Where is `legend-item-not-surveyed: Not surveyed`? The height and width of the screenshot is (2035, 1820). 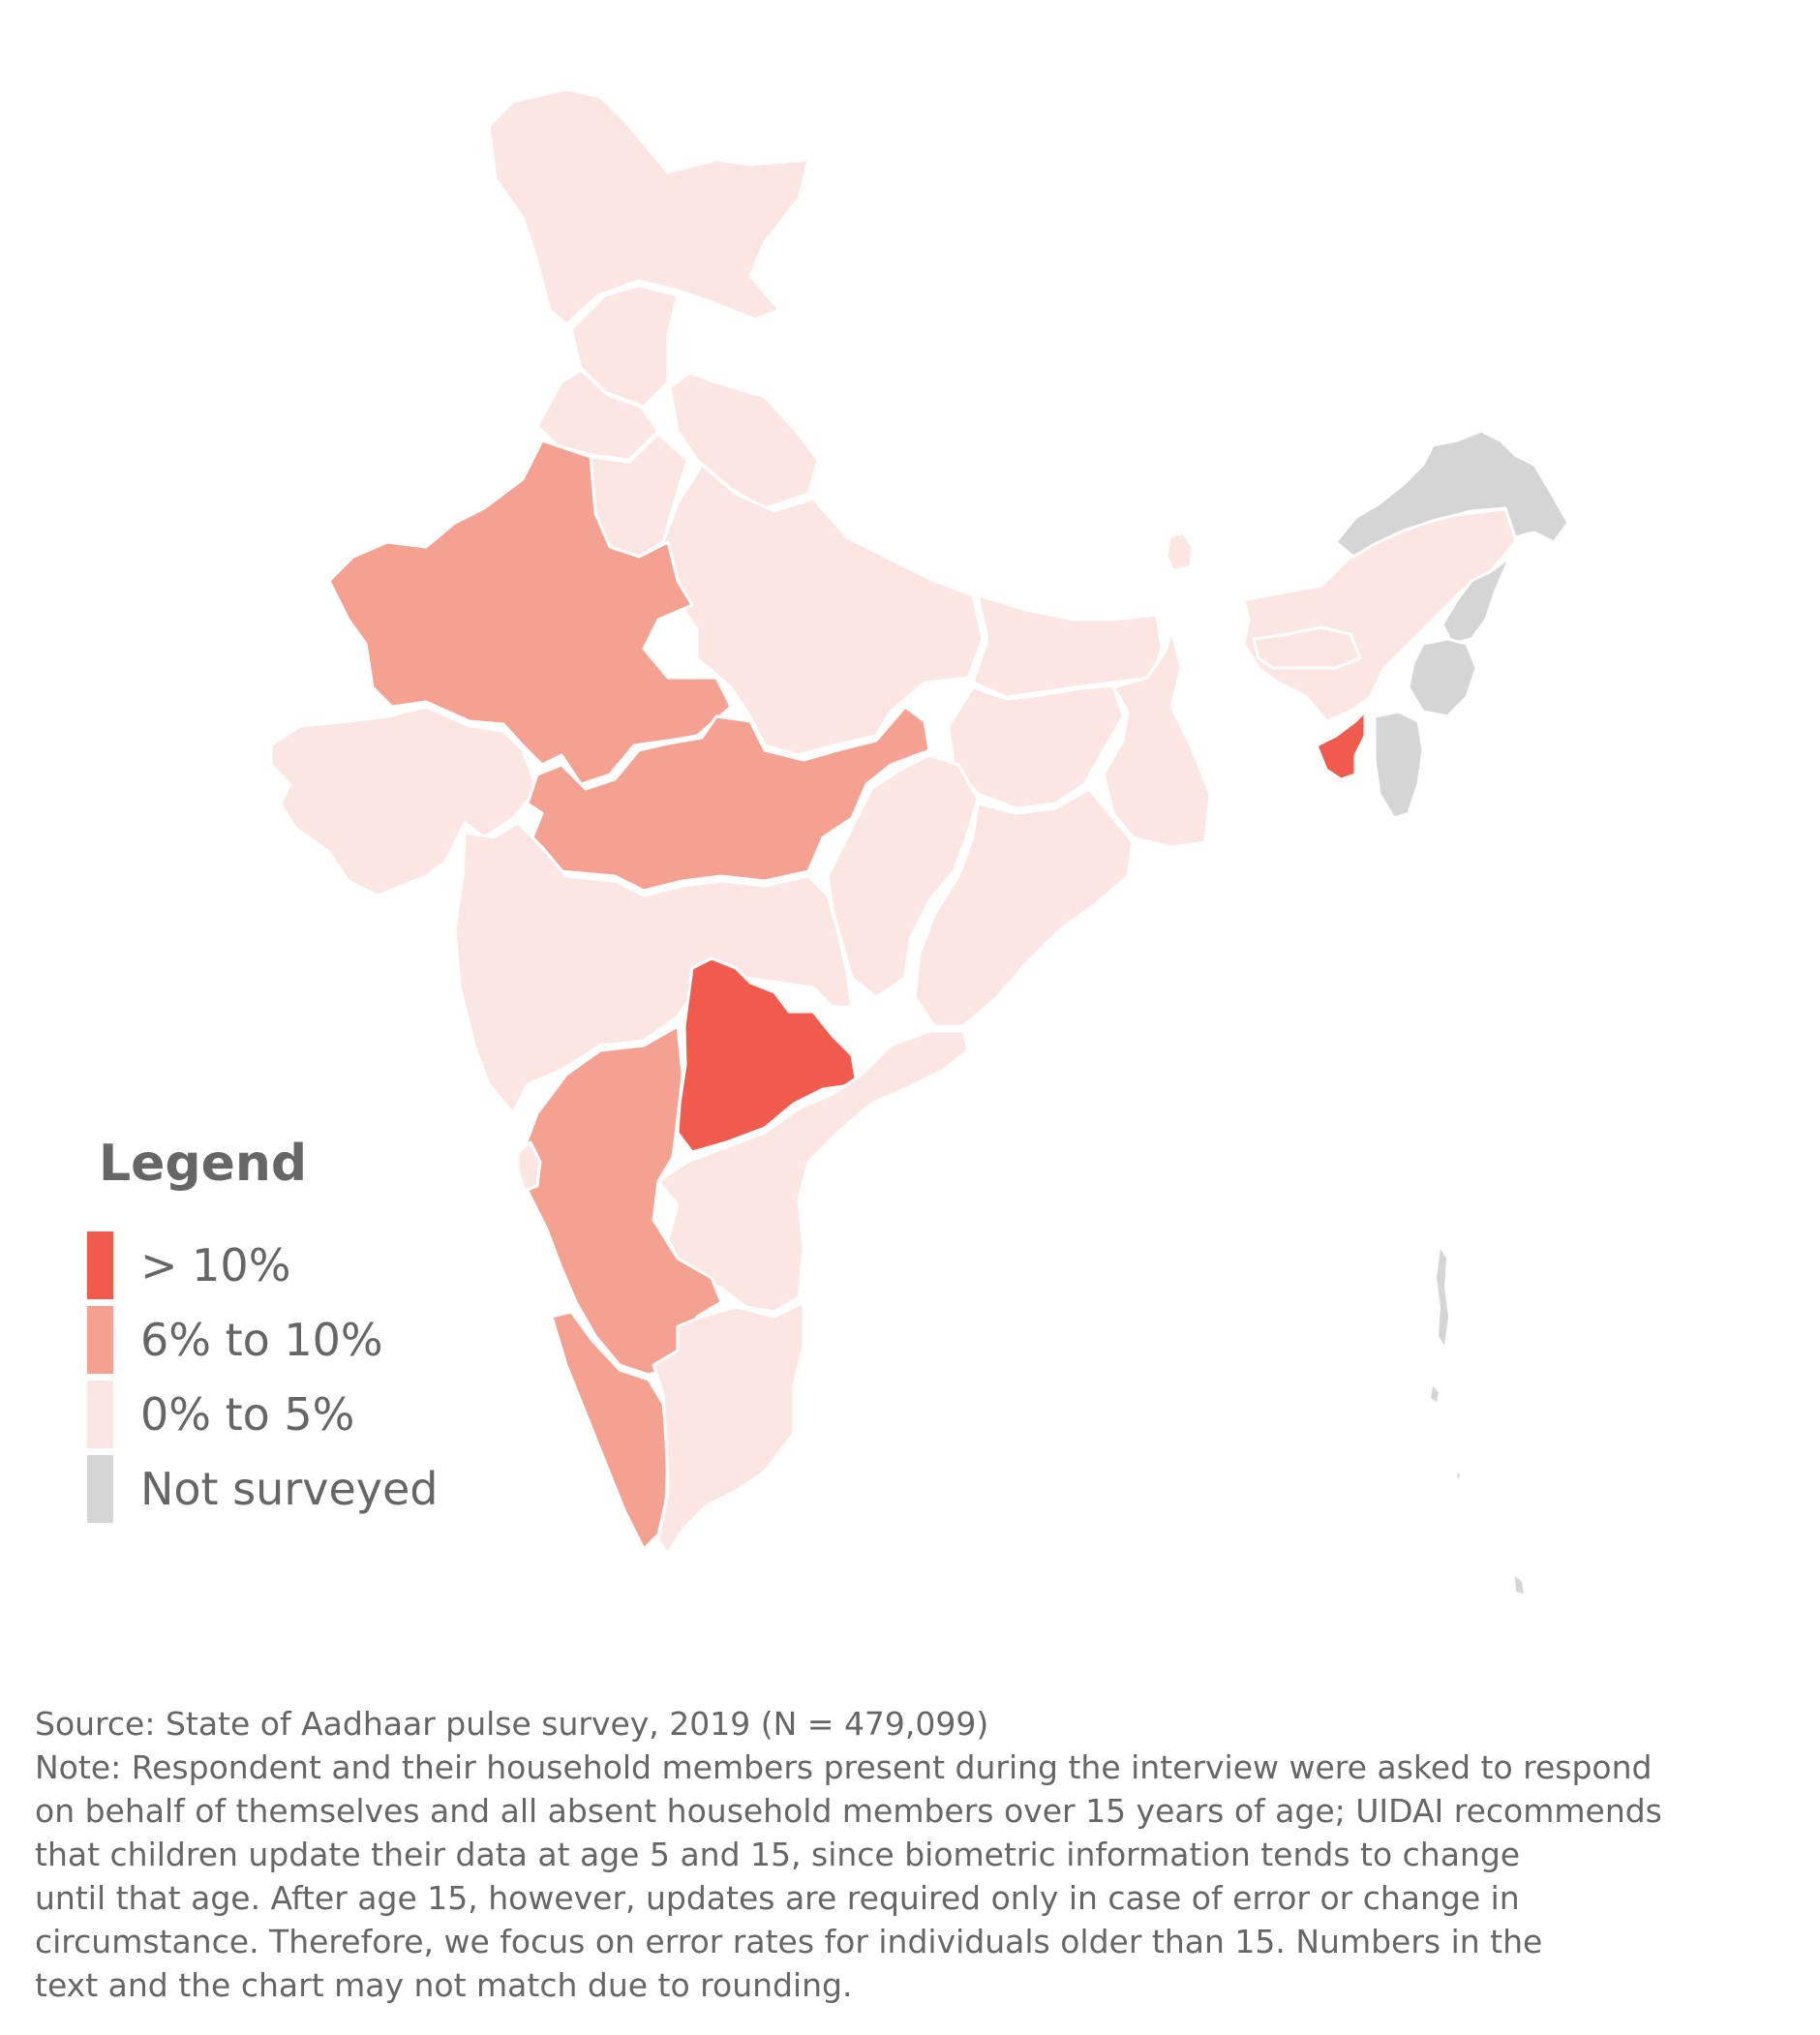 legend-item-not-surveyed: Not surveyed is located at coordinates (263, 1488).